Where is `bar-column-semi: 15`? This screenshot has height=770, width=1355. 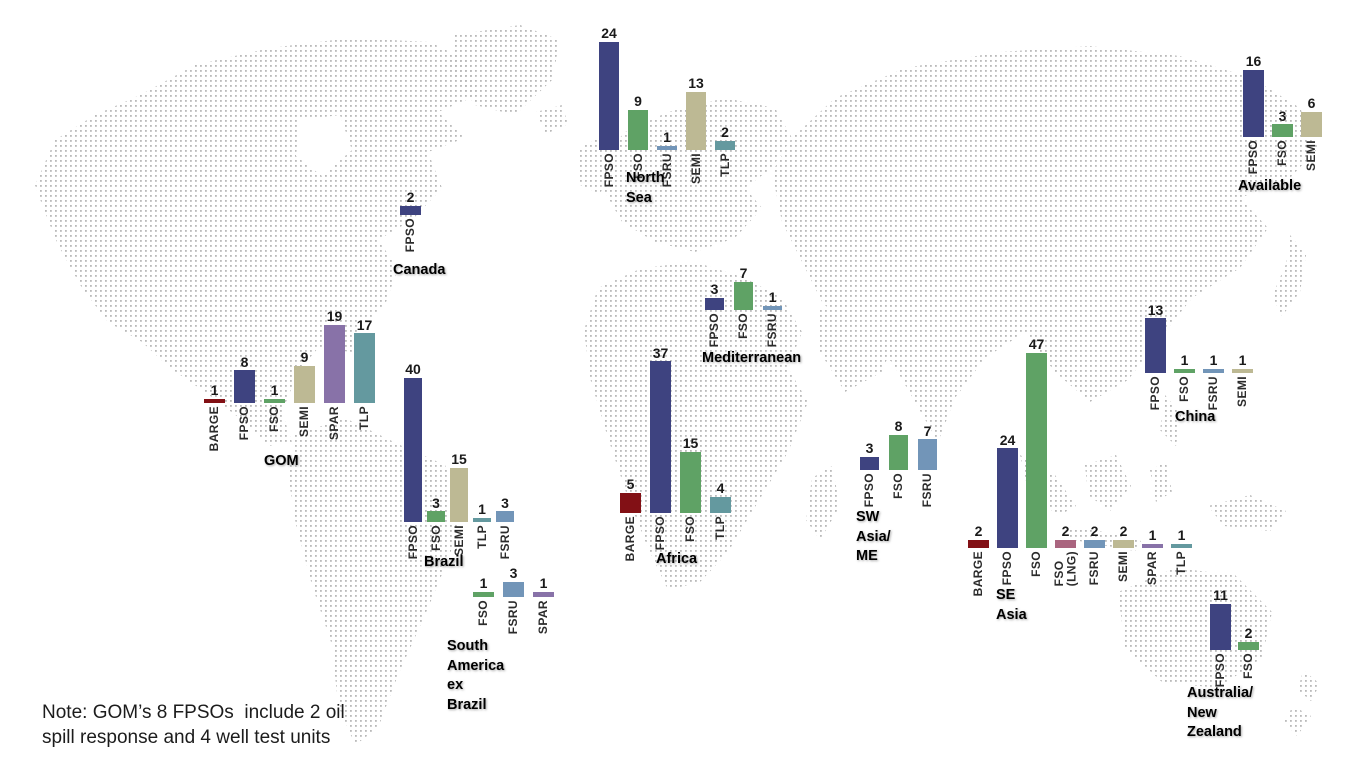
bar-column-semi: 15 is located at coordinates (459, 487).